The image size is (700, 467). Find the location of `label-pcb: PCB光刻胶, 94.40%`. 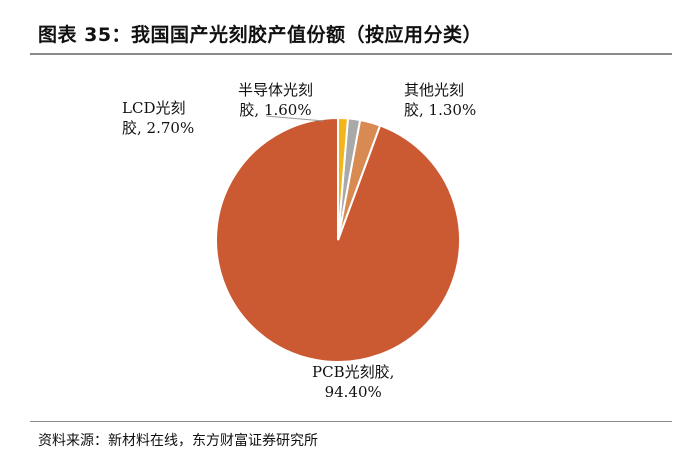

label-pcb: PCB光刻胶, 94.40% is located at coordinates (353, 382).